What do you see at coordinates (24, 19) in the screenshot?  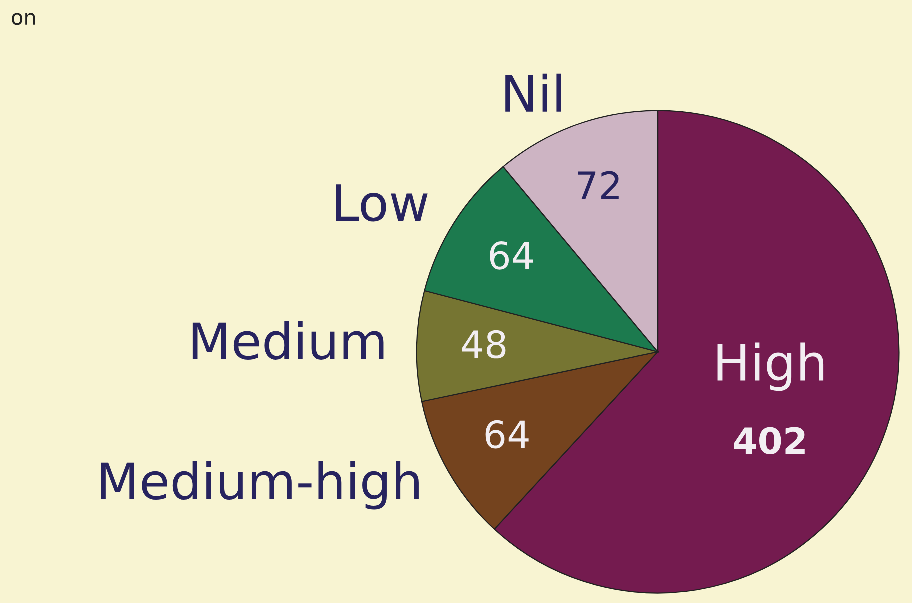 I see `text: on` at bounding box center [24, 19].